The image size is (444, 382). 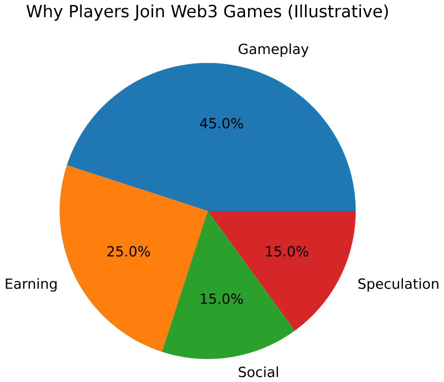 What do you see at coordinates (128, 251) in the screenshot?
I see `data-label: 25.0%` at bounding box center [128, 251].